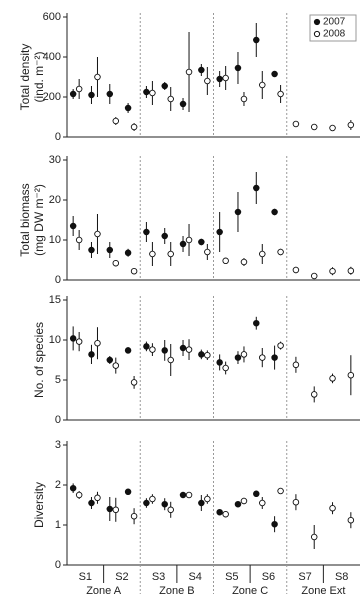  I want to click on y-axis-label: Total biomass, so click(25, 219).